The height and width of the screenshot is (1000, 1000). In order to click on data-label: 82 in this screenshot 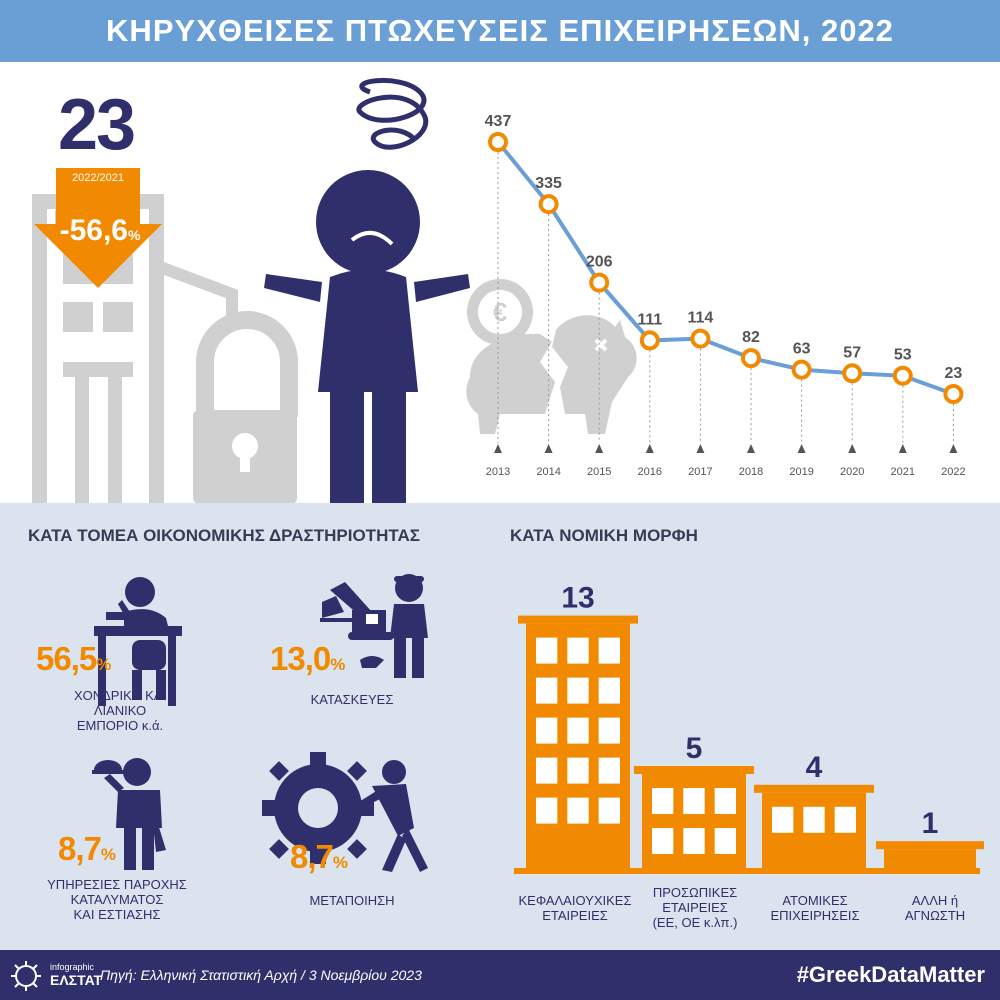, I will do `click(751, 337)`.